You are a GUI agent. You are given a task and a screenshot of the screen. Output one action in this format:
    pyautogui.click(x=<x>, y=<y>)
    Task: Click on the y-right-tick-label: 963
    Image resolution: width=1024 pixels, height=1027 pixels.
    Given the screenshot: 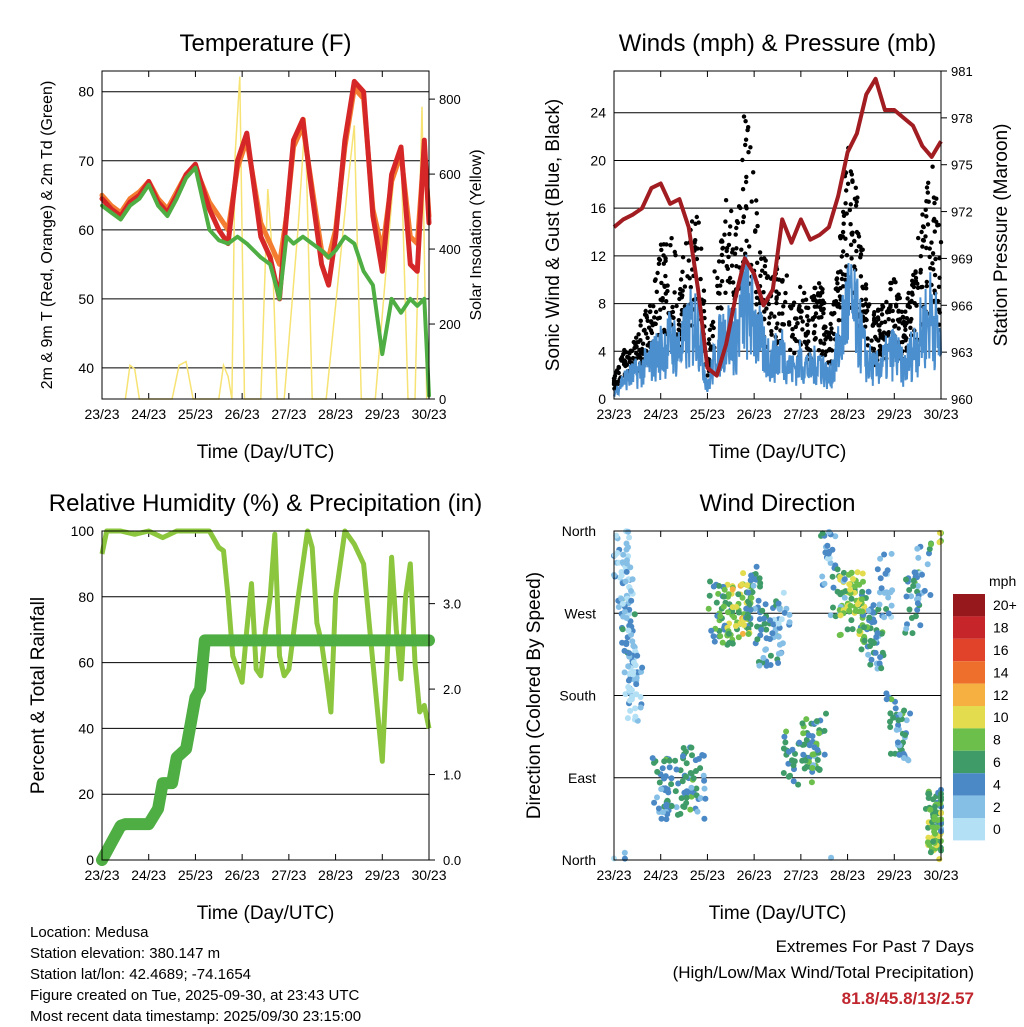 What is the action you would take?
    pyautogui.click(x=962, y=352)
    